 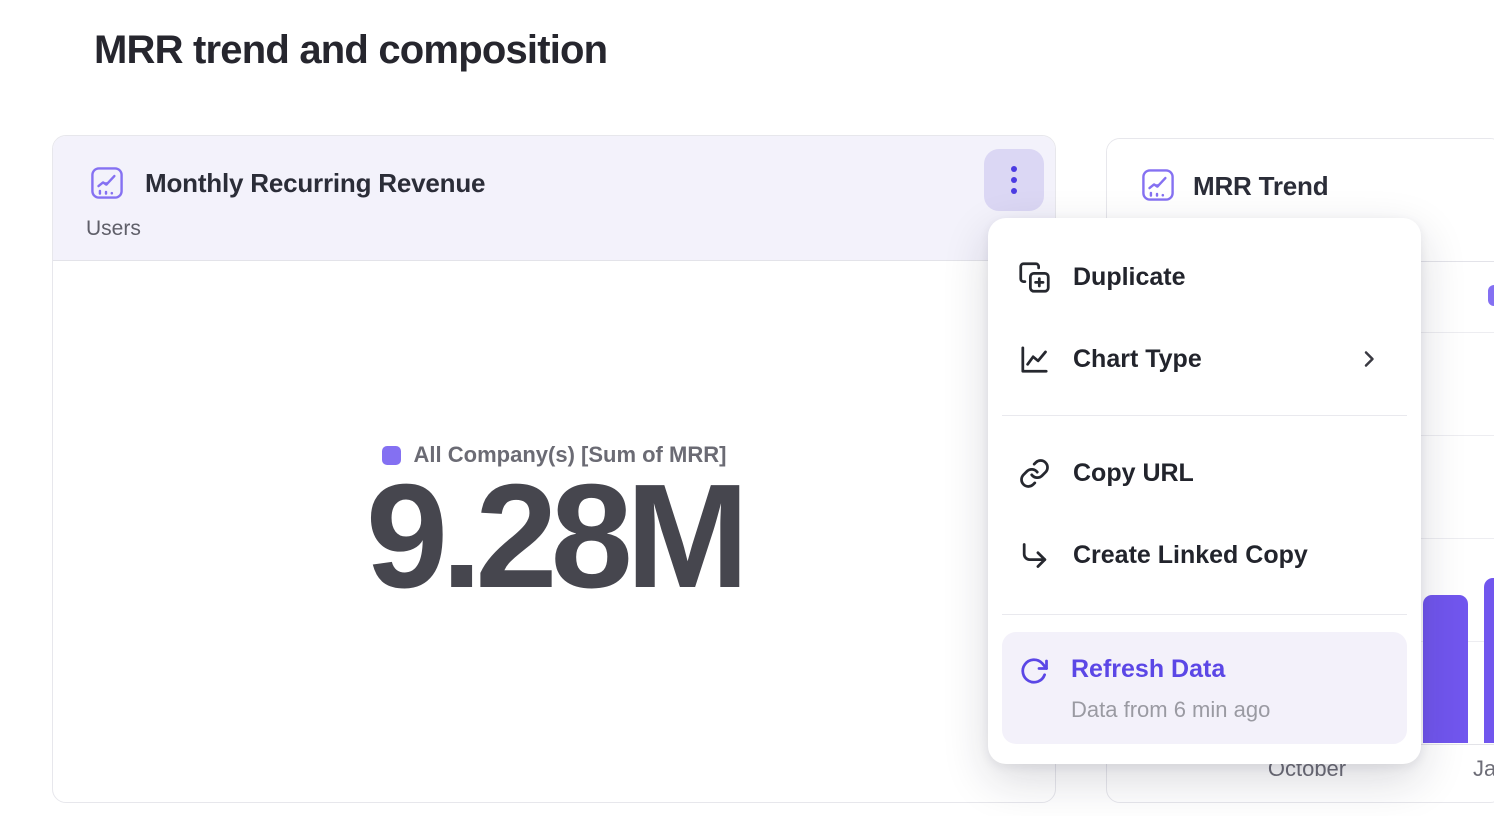 I want to click on kebab-icon, so click(x=1014, y=180).